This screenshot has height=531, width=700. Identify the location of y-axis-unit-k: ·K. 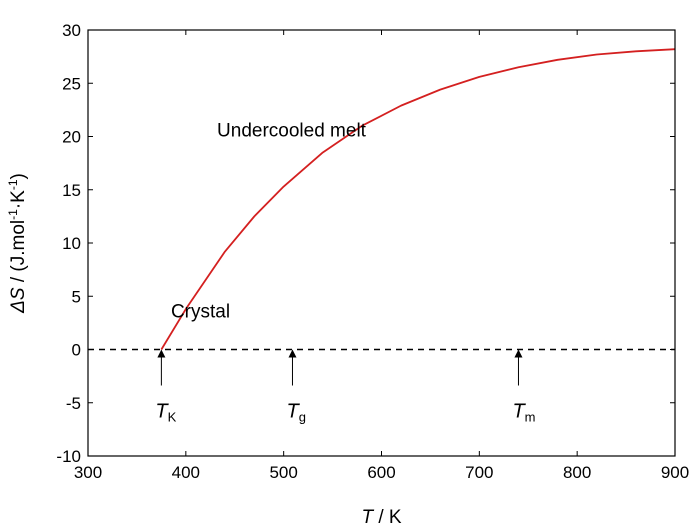
(18, 199).